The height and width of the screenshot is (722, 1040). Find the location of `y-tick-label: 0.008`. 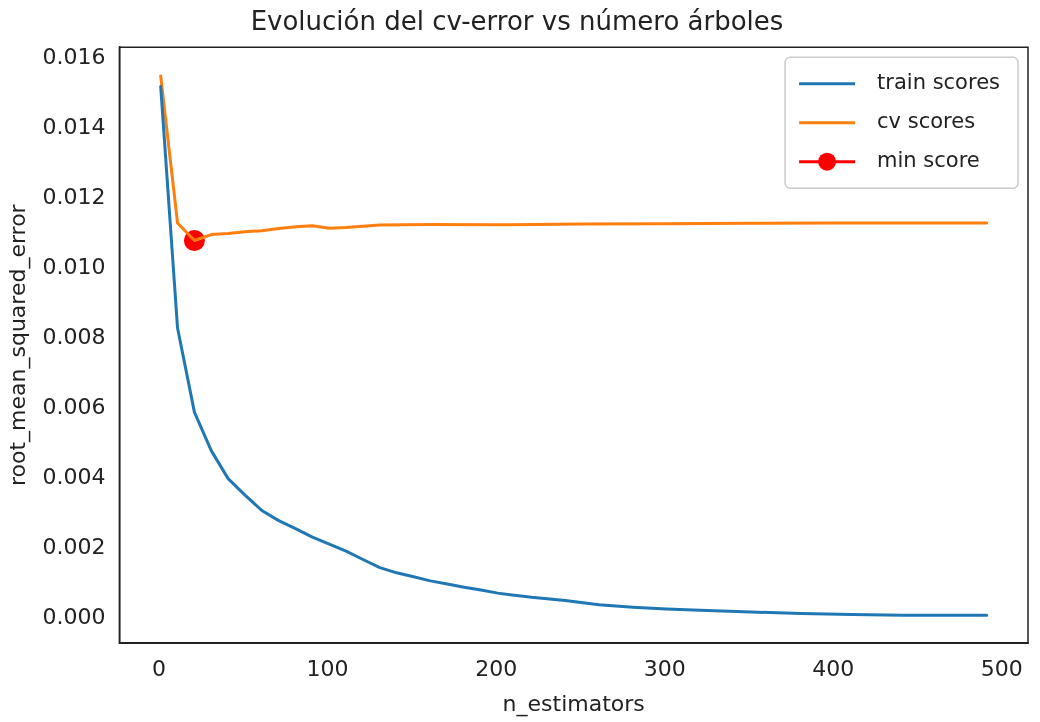

y-tick-label: 0.008 is located at coordinates (74, 337).